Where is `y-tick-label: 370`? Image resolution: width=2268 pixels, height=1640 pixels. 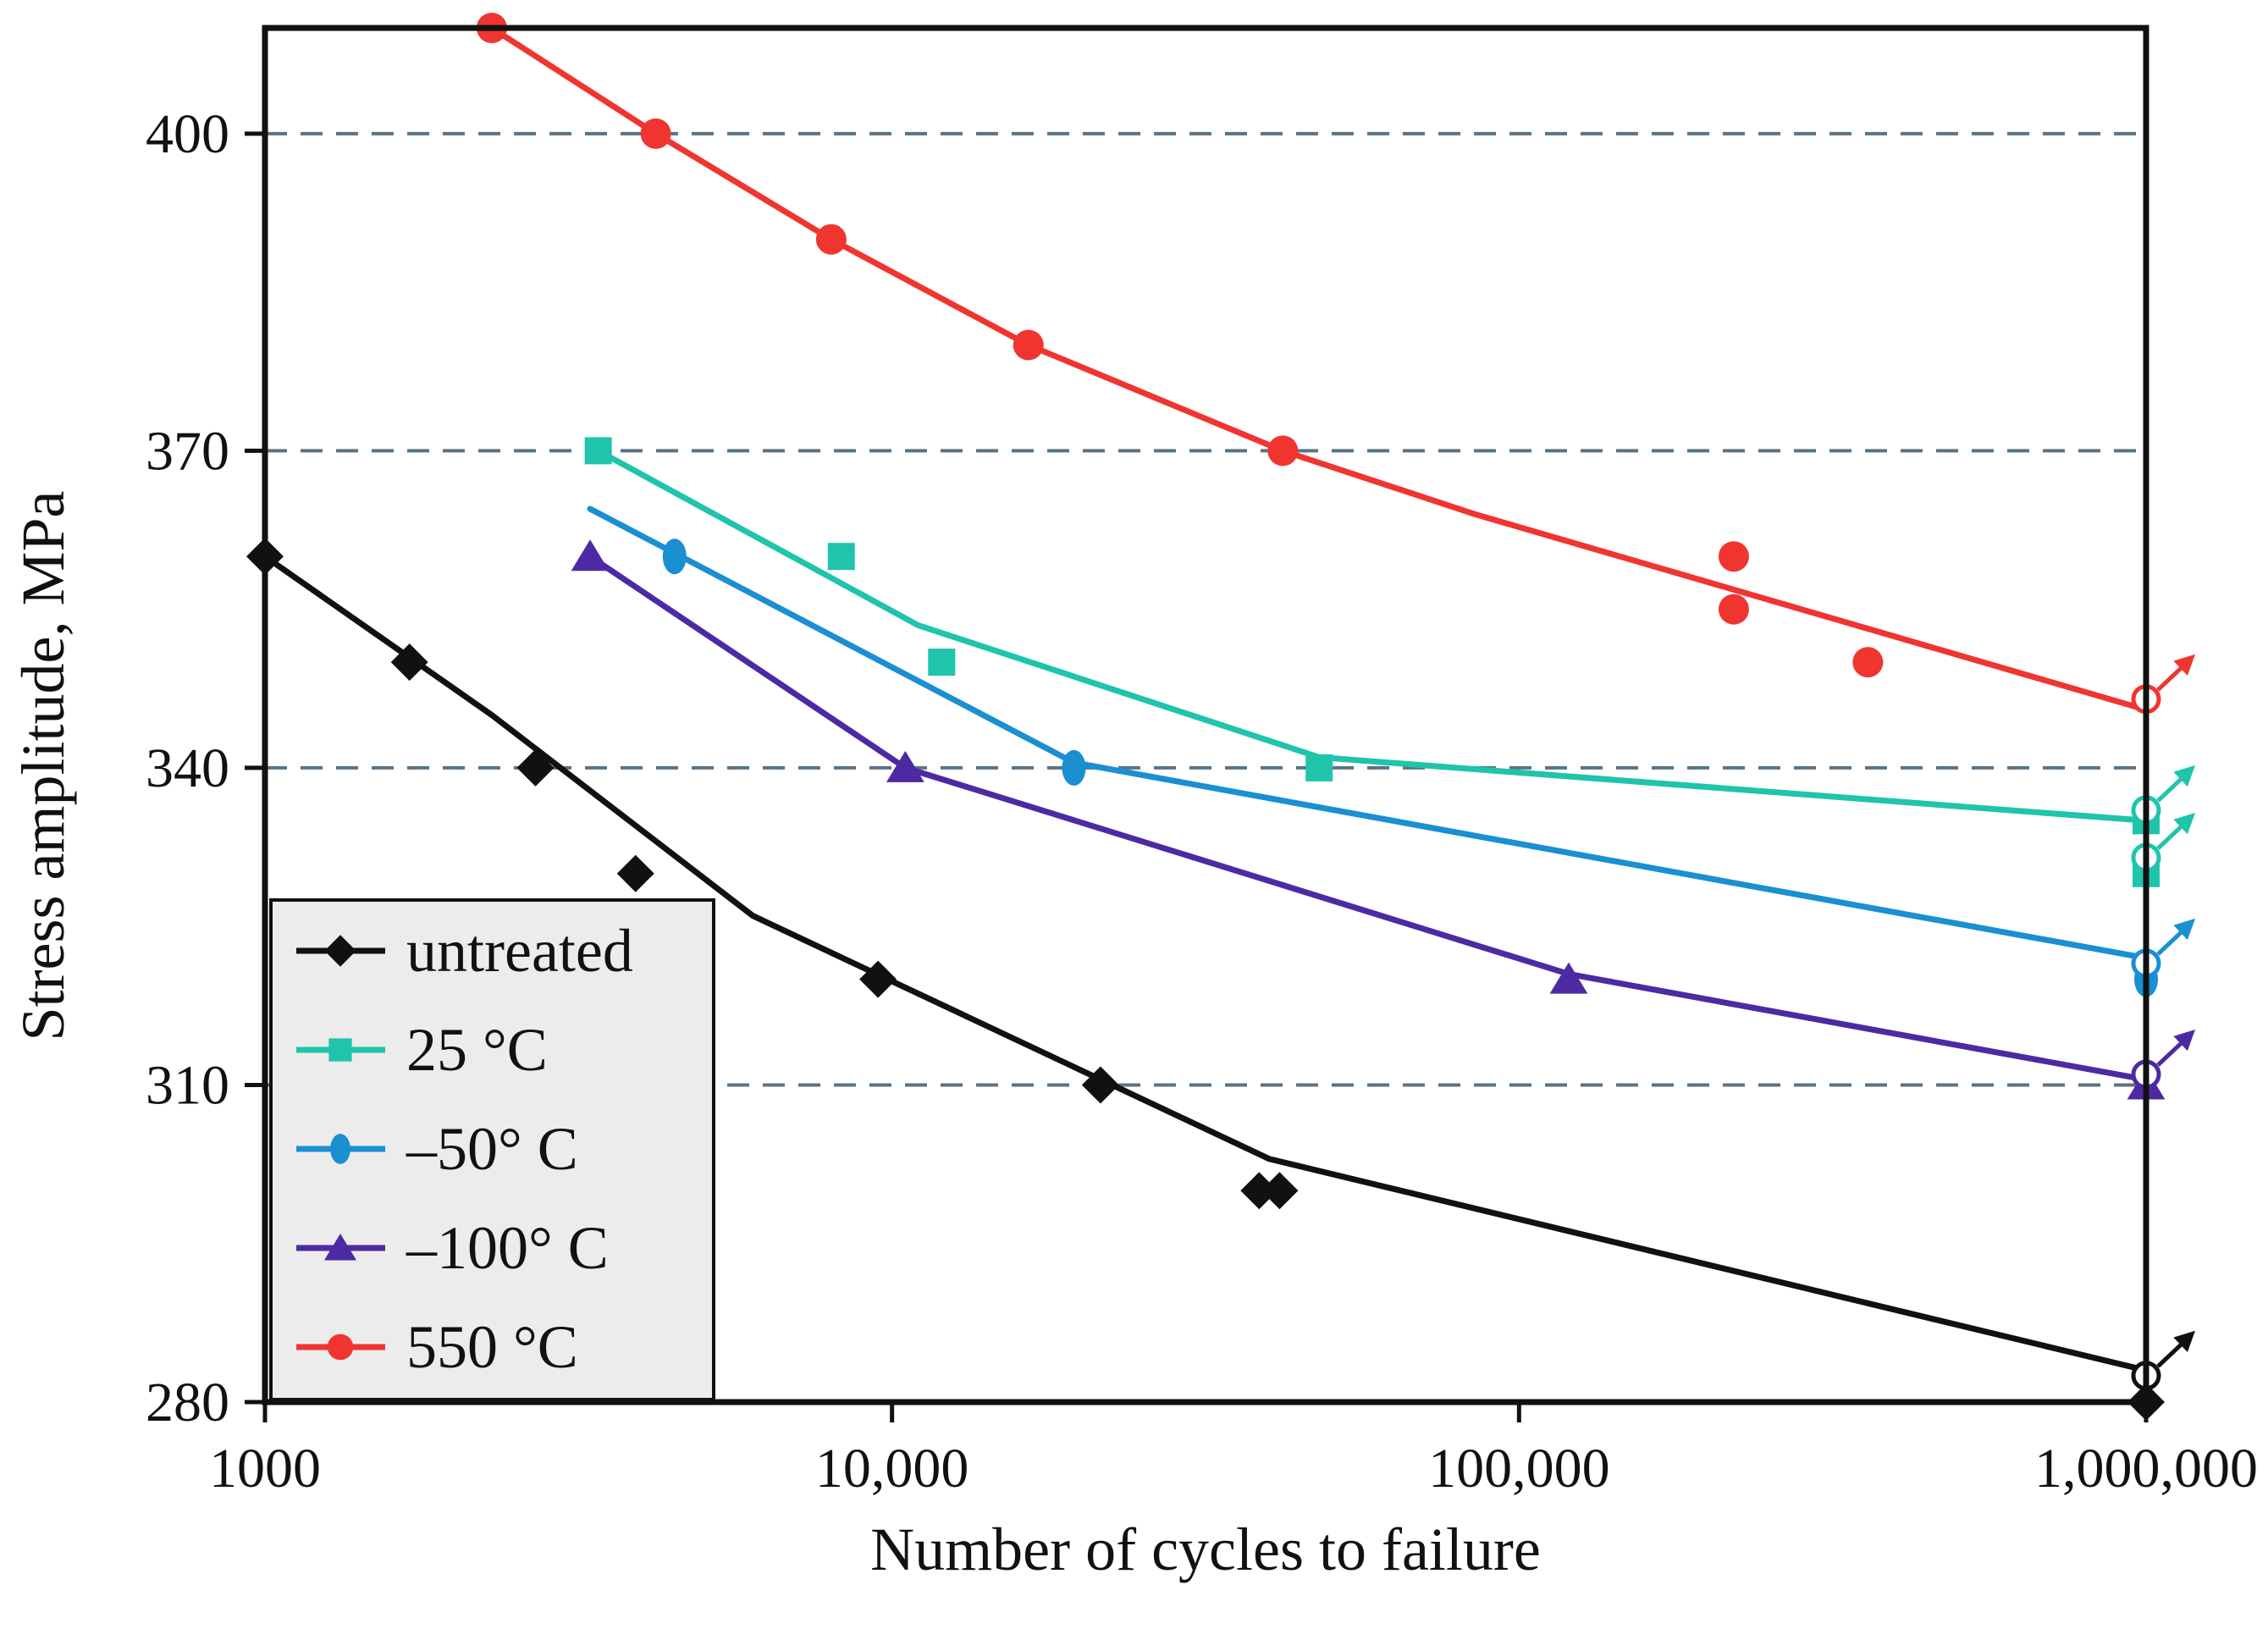
y-tick-label: 370 is located at coordinates (187, 451).